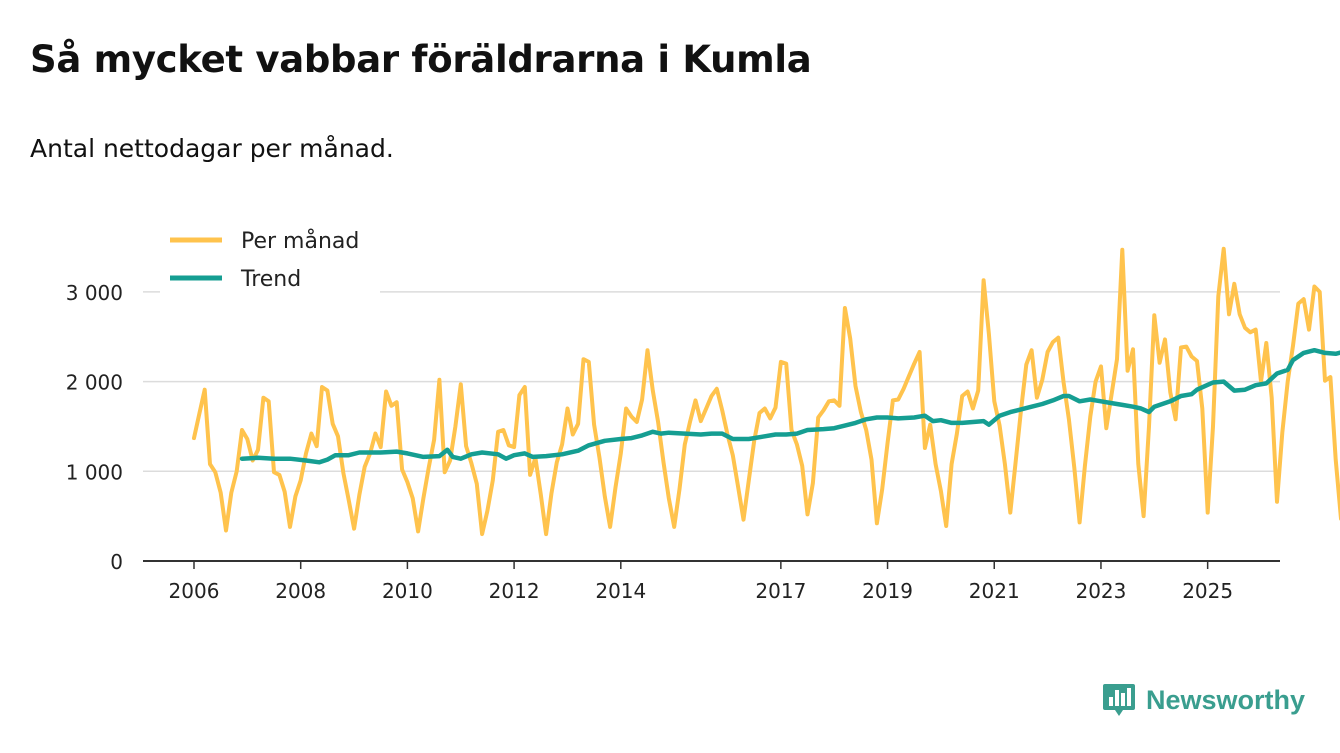  What do you see at coordinates (1119, 700) in the screenshot?
I see `bar-chart-speech-icon` at bounding box center [1119, 700].